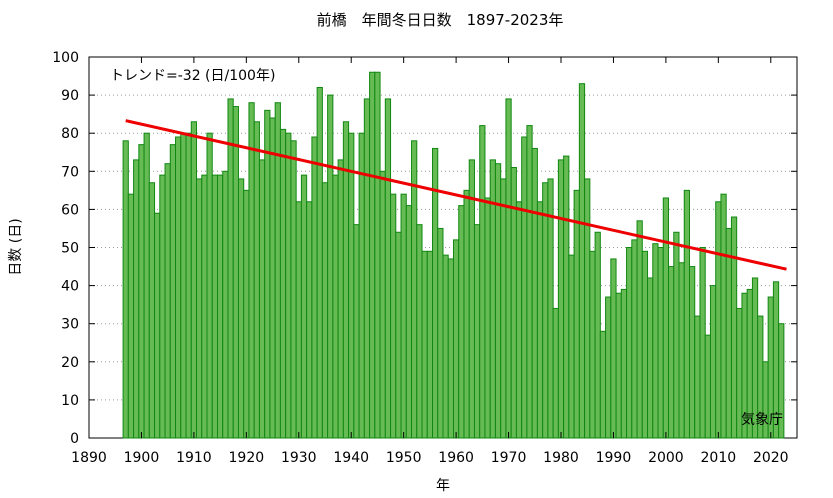 This screenshot has height=498, width=833. What do you see at coordinates (509, 458) in the screenshot?
I see `x-tick-label: 1970` at bounding box center [509, 458].